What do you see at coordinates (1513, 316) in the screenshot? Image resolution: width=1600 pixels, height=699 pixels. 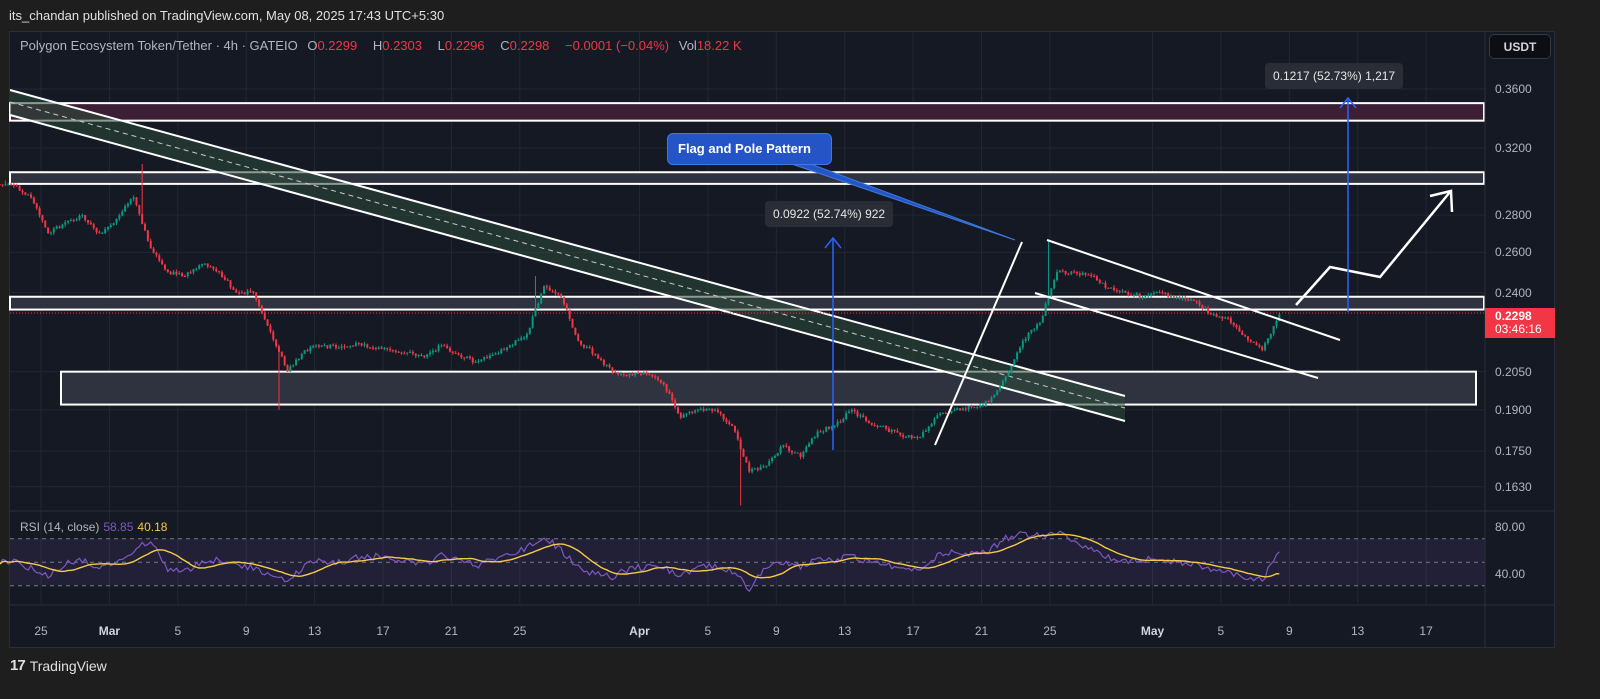 I see `last-price-value: 0.2298` at bounding box center [1513, 316].